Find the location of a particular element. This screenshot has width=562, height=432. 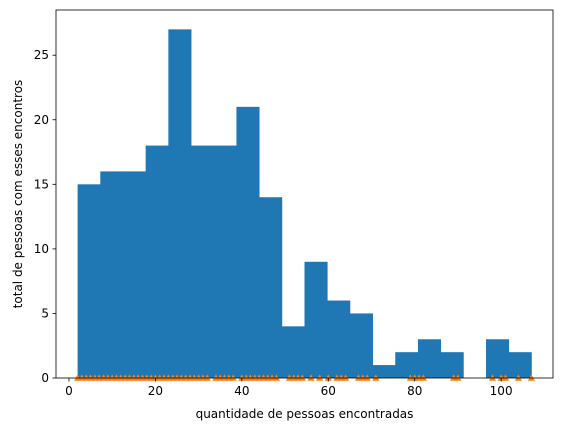

y-tick-label: 0 is located at coordinates (45, 378).